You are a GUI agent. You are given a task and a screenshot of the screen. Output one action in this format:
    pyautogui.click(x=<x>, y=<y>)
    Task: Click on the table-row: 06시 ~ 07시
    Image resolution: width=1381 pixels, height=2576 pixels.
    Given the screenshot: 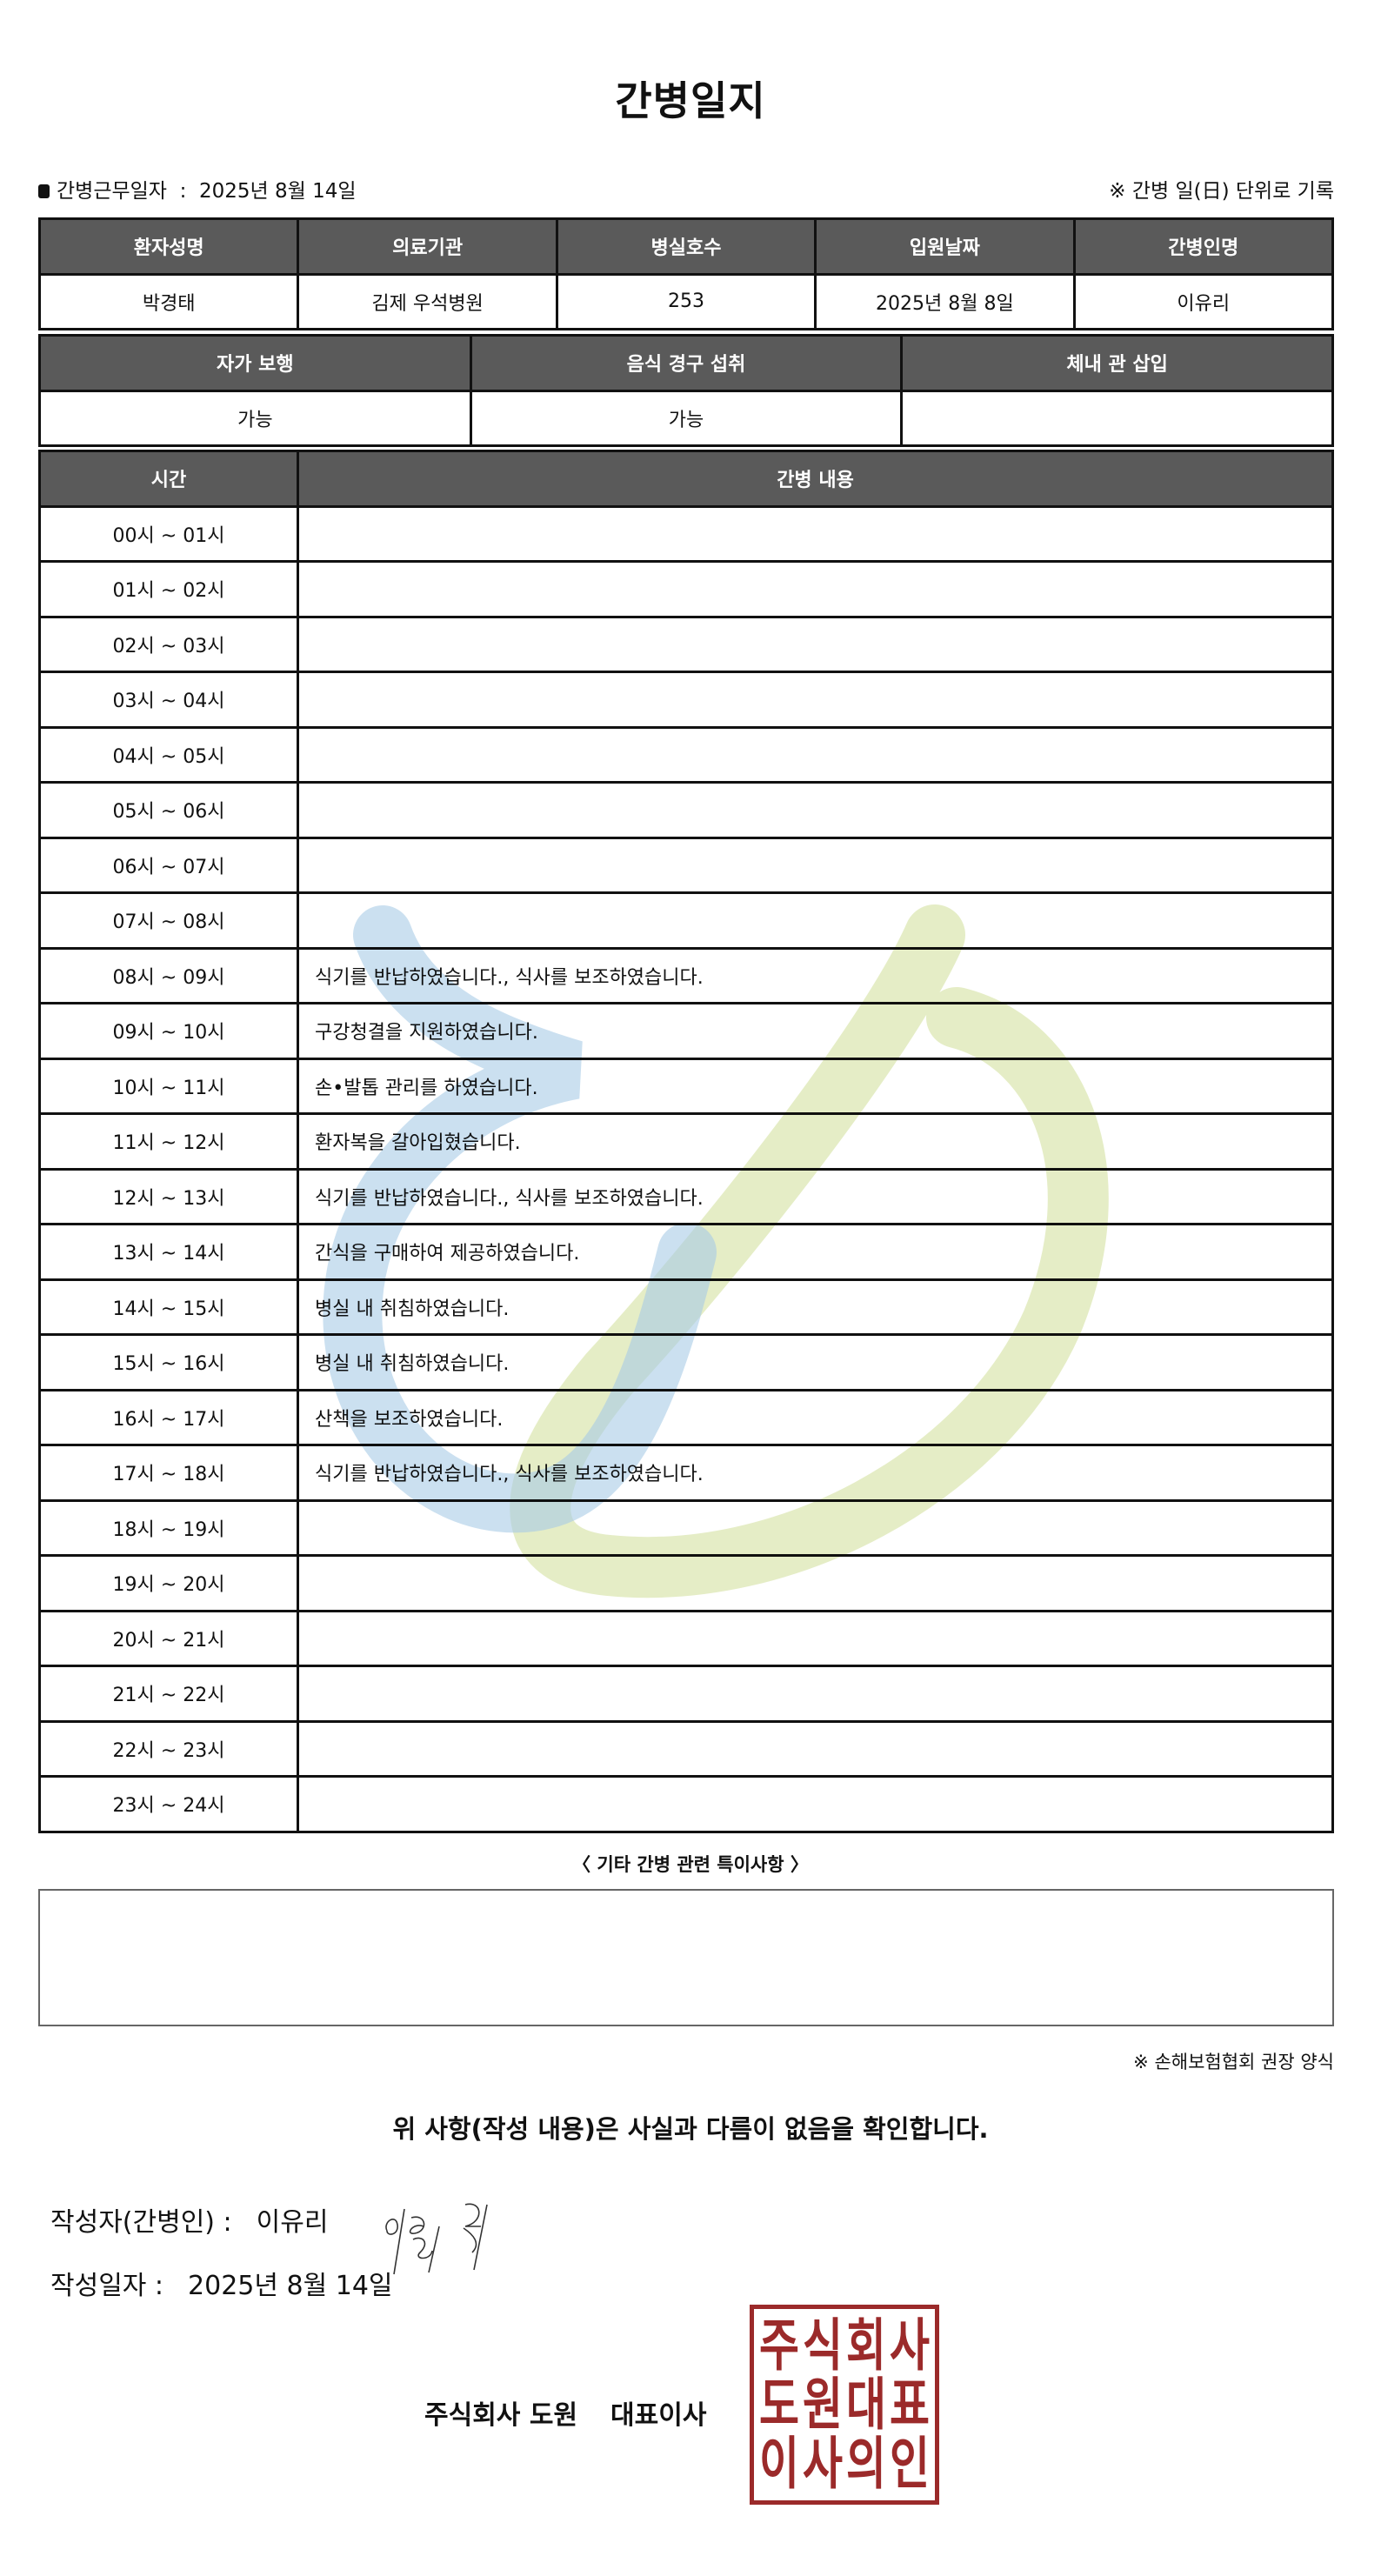 What is the action you would take?
    pyautogui.click(x=686, y=865)
    